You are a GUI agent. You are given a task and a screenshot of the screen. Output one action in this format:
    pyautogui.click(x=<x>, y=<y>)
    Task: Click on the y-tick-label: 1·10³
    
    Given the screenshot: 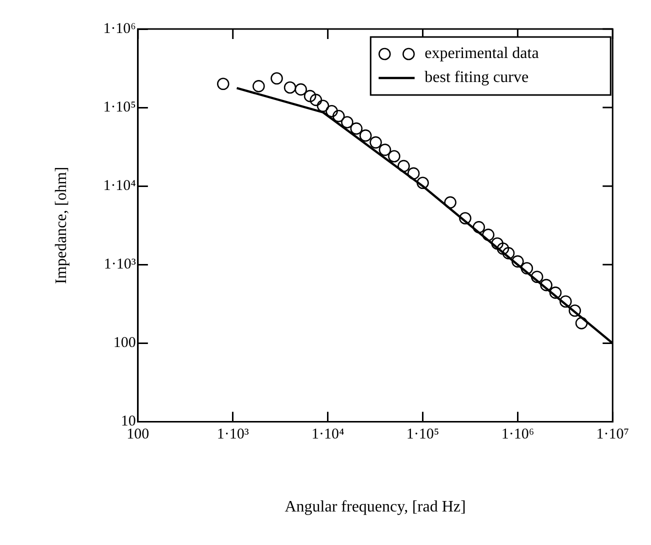 What is the action you would take?
    pyautogui.click(x=120, y=264)
    